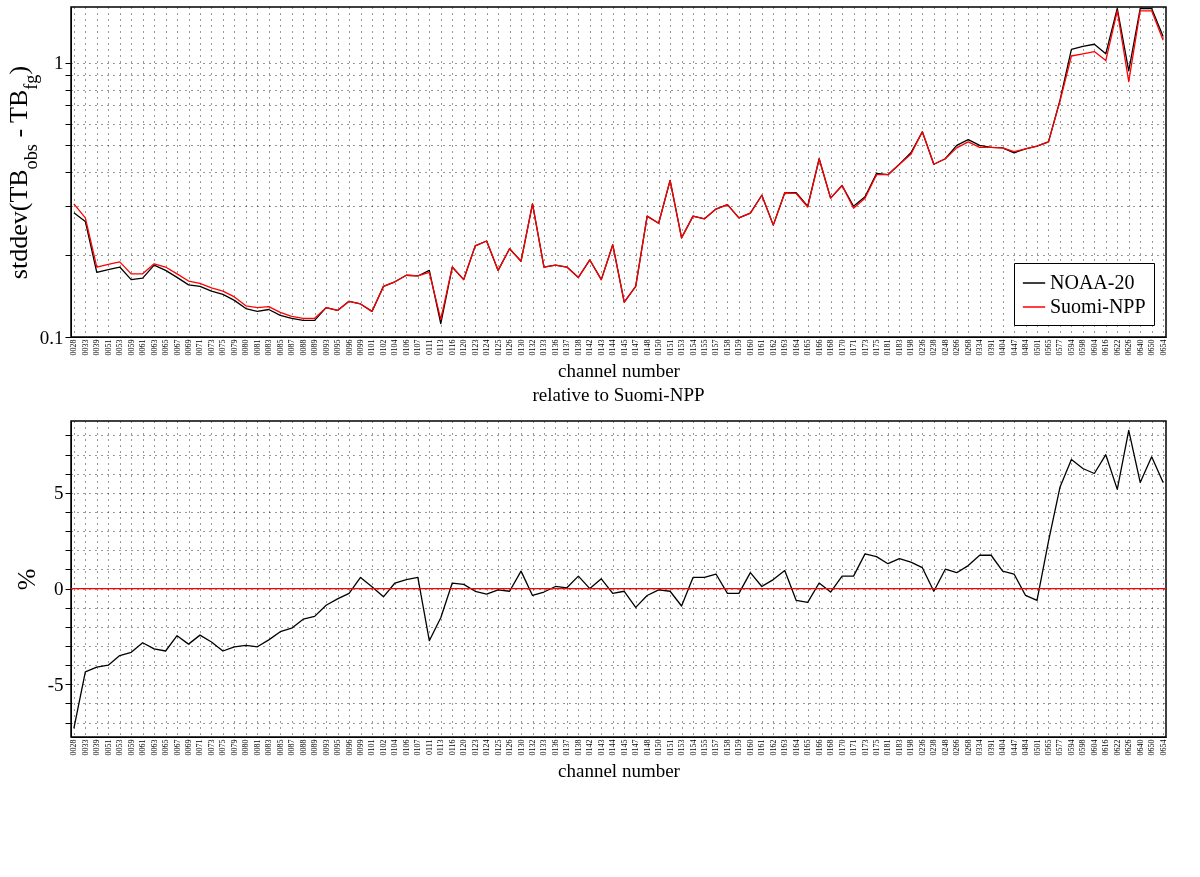  Describe the element at coordinates (418, 347) in the screenshot. I see `x-tick-label: 0107` at that location.